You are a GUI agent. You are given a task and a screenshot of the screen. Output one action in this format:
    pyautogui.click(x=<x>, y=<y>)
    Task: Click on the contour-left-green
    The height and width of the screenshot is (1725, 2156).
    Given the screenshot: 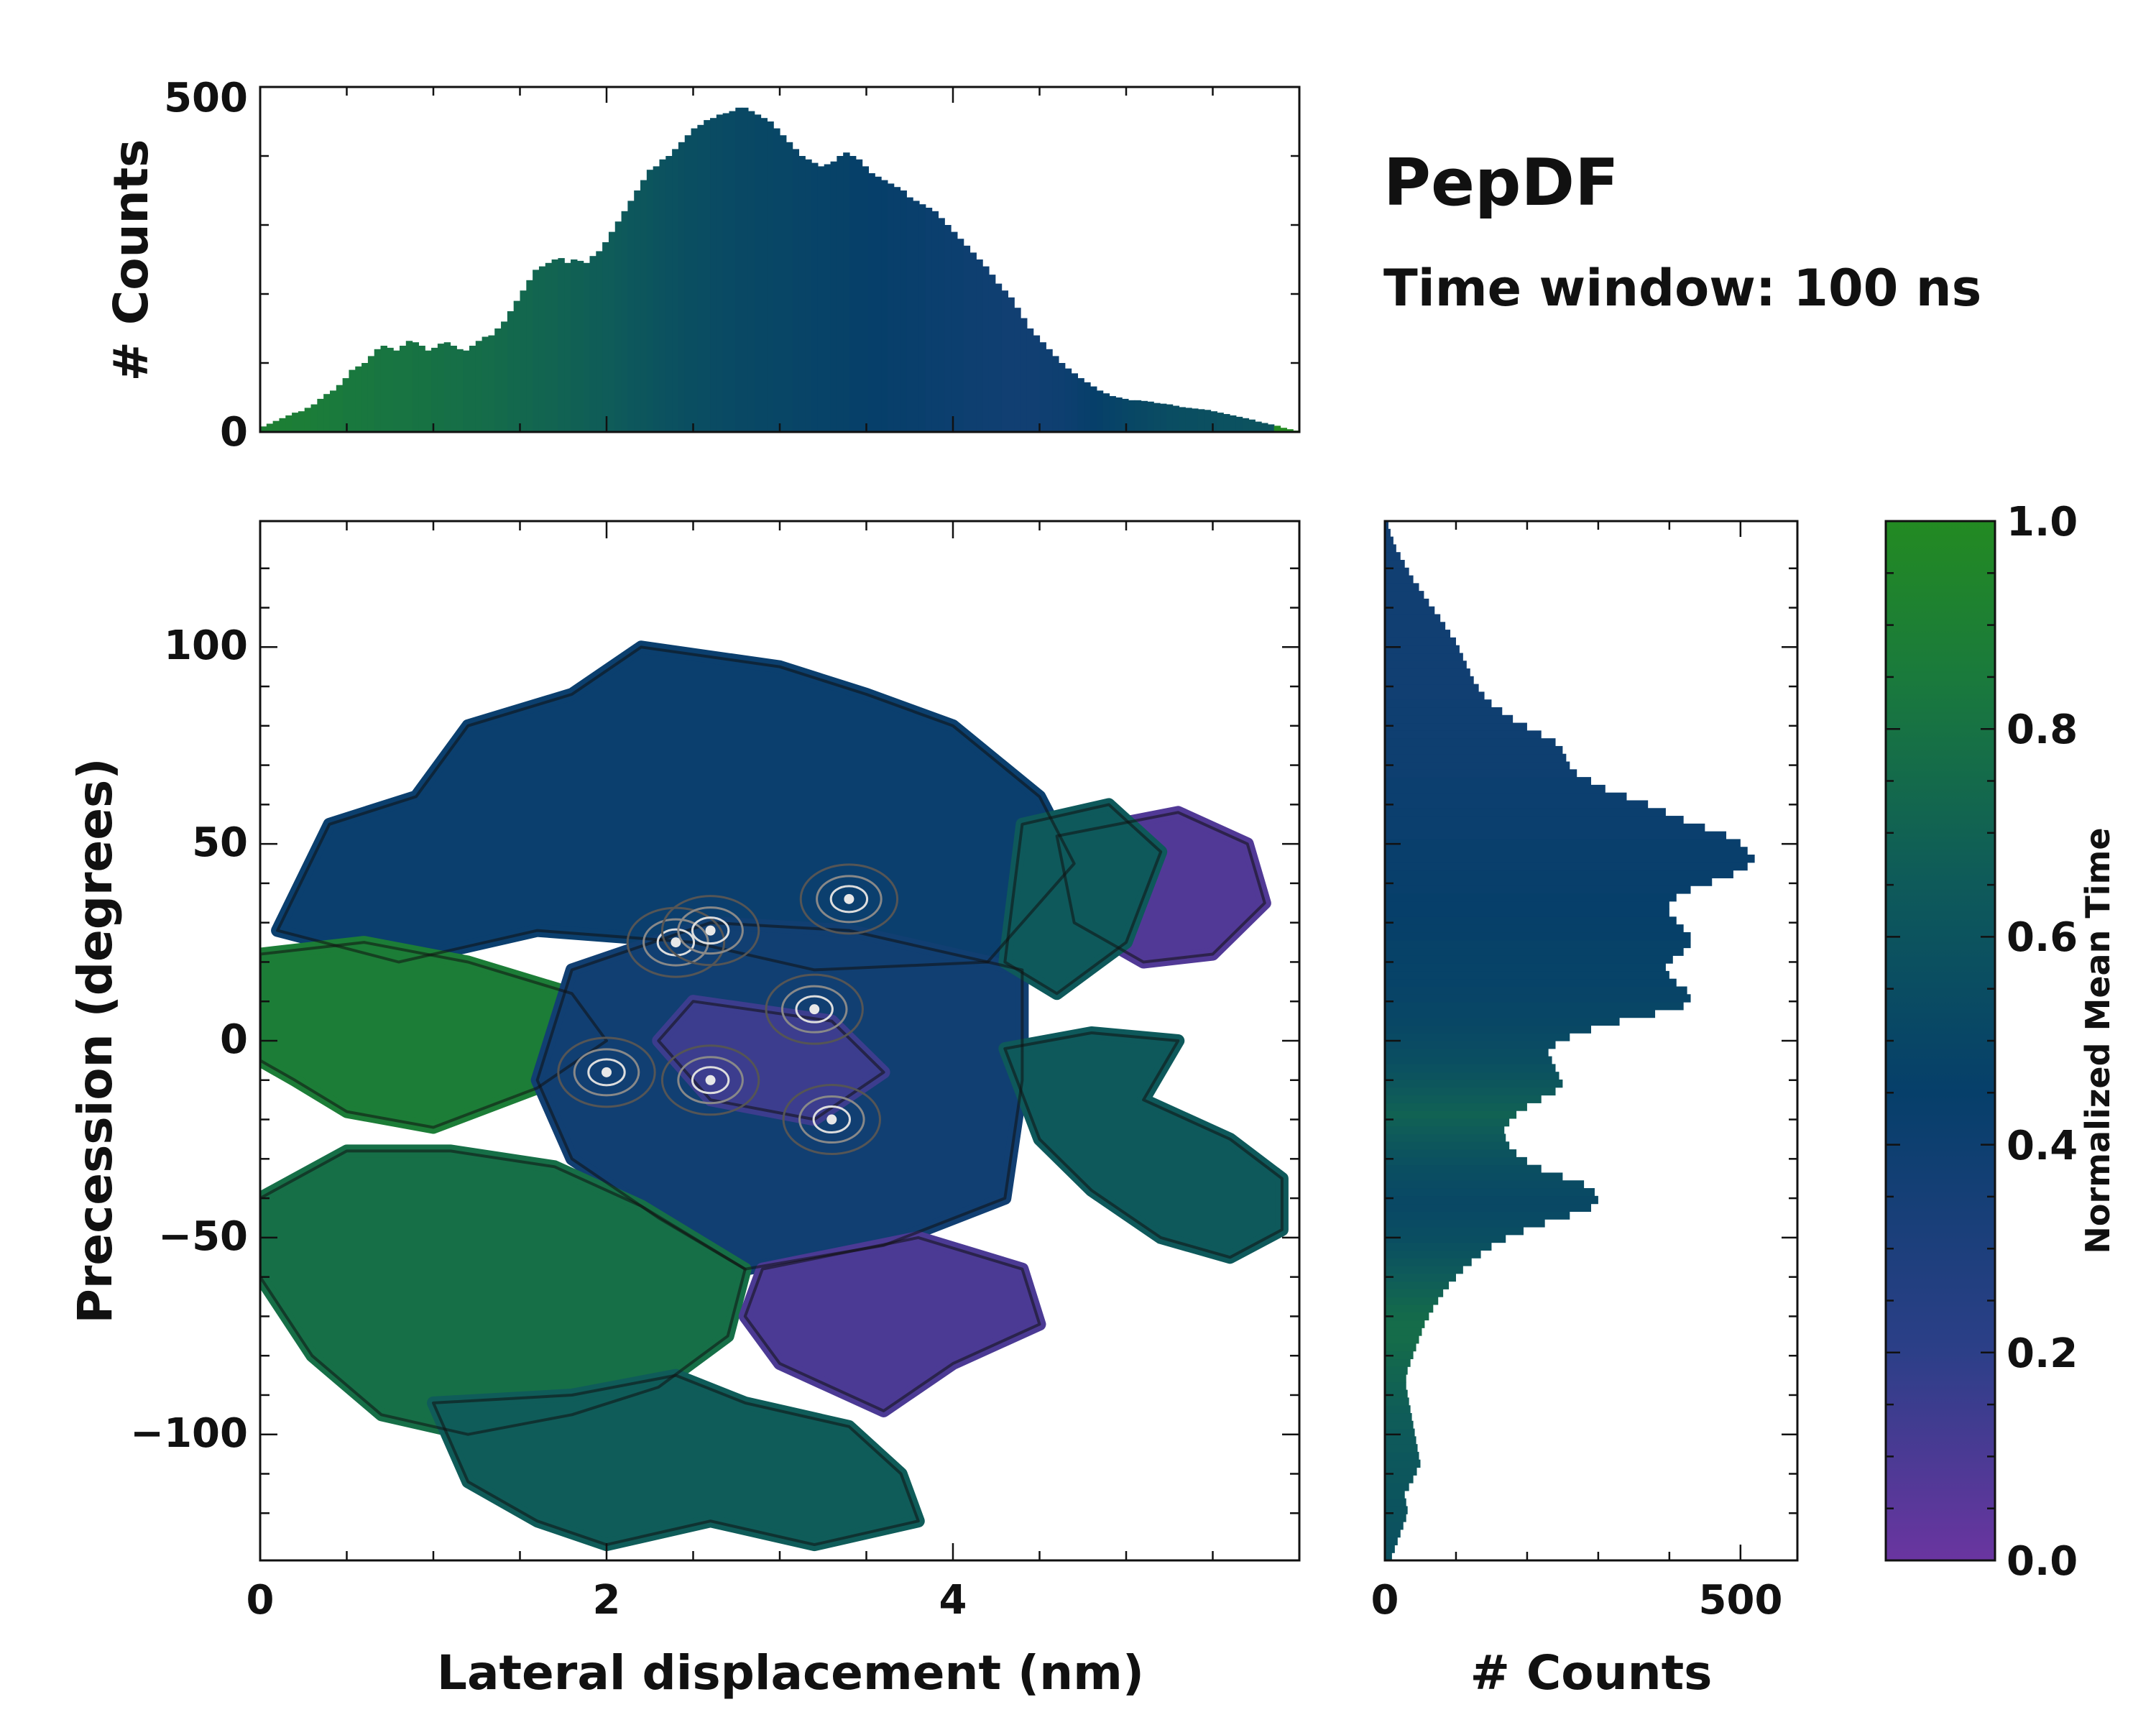 What is the action you would take?
    pyautogui.click(x=434, y=1035)
    